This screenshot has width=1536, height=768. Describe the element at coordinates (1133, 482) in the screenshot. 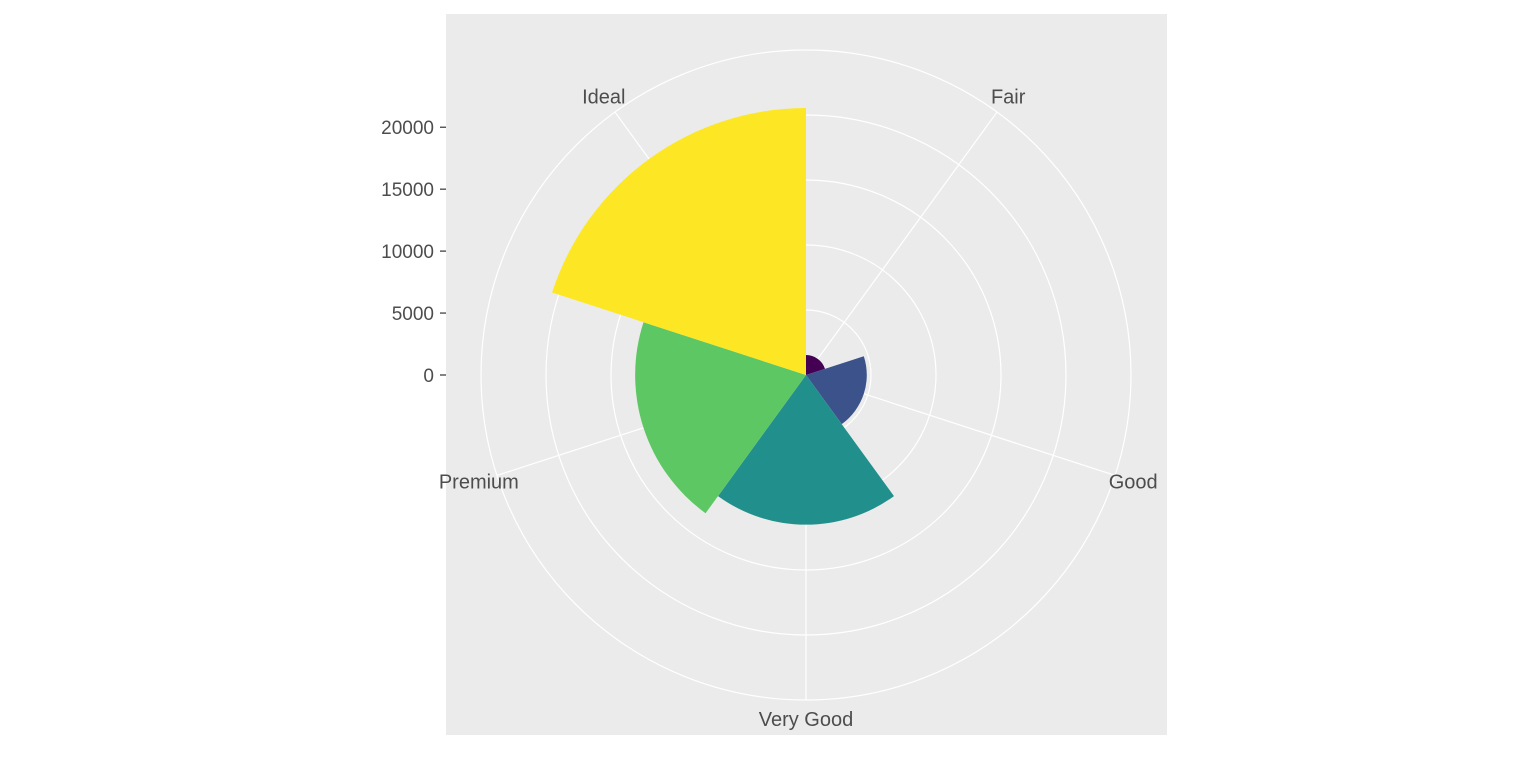

I see `category-label-good: Good` at that location.